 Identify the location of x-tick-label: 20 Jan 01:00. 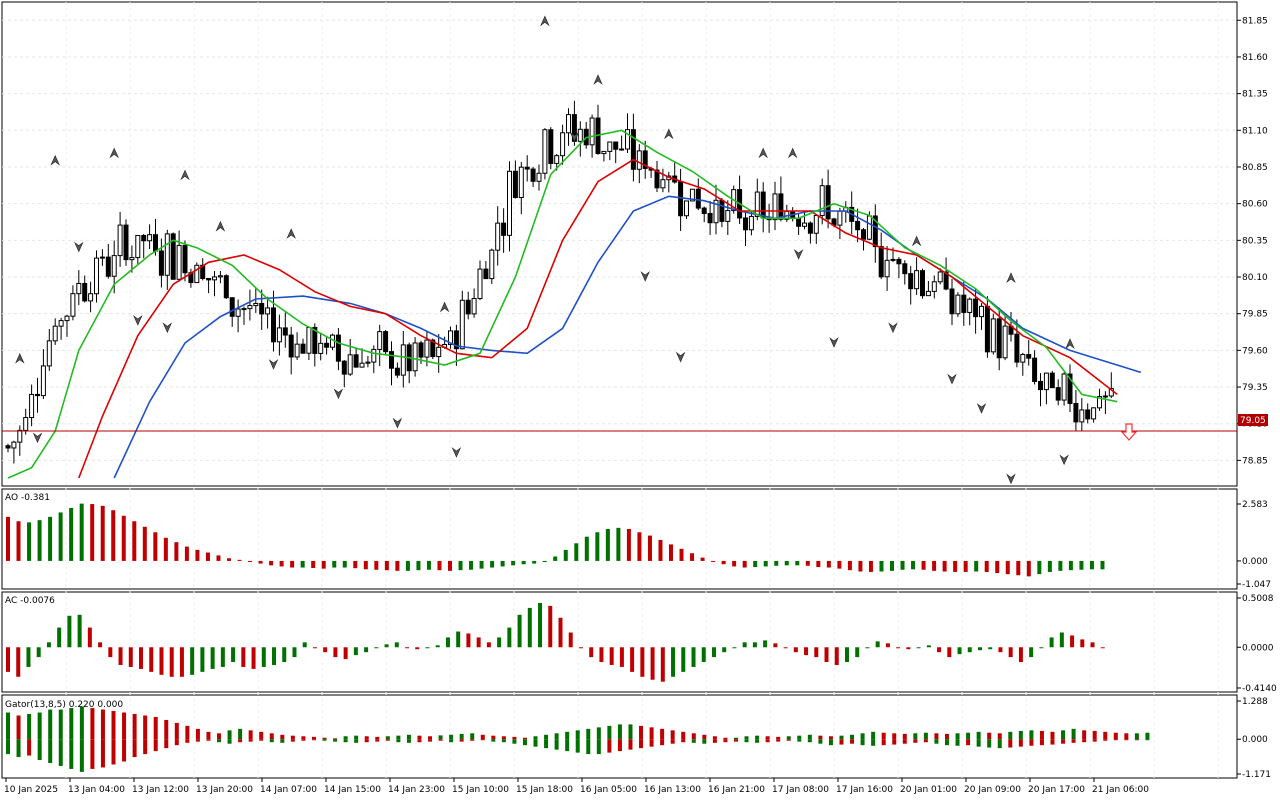
(928, 790).